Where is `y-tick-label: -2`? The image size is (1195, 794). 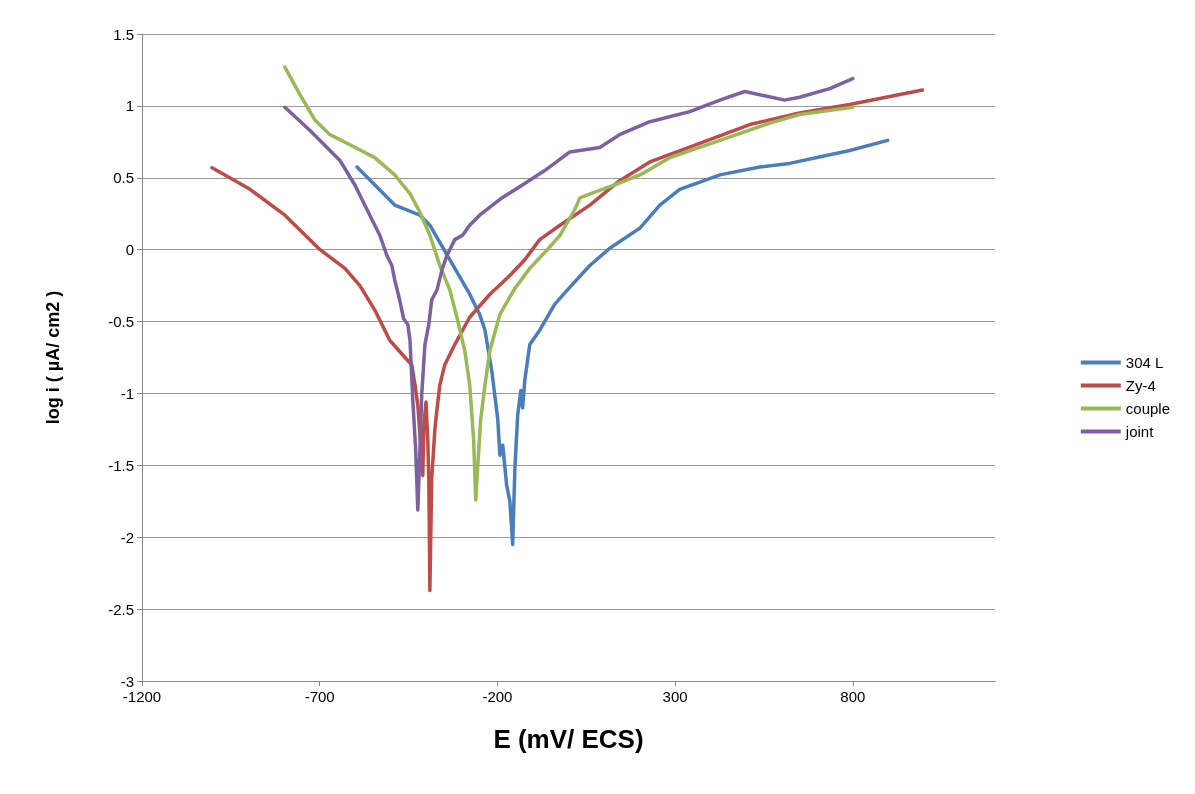 y-tick-label: -2 is located at coordinates (127, 537).